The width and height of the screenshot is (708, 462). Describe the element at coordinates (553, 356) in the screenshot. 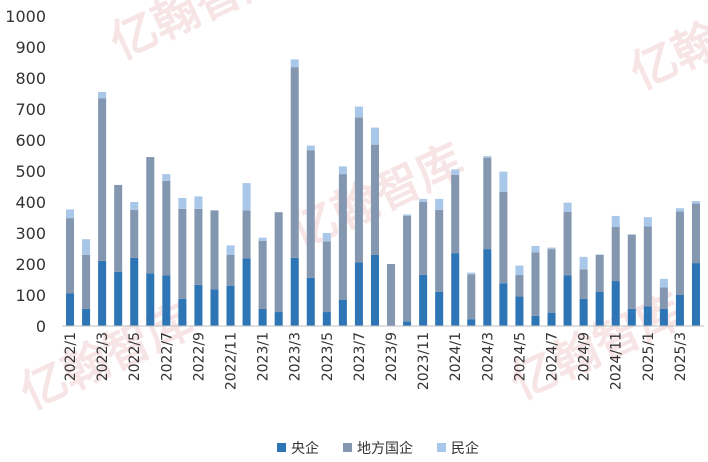

I see `x-tick-label-2024-7: 2024/7` at that location.